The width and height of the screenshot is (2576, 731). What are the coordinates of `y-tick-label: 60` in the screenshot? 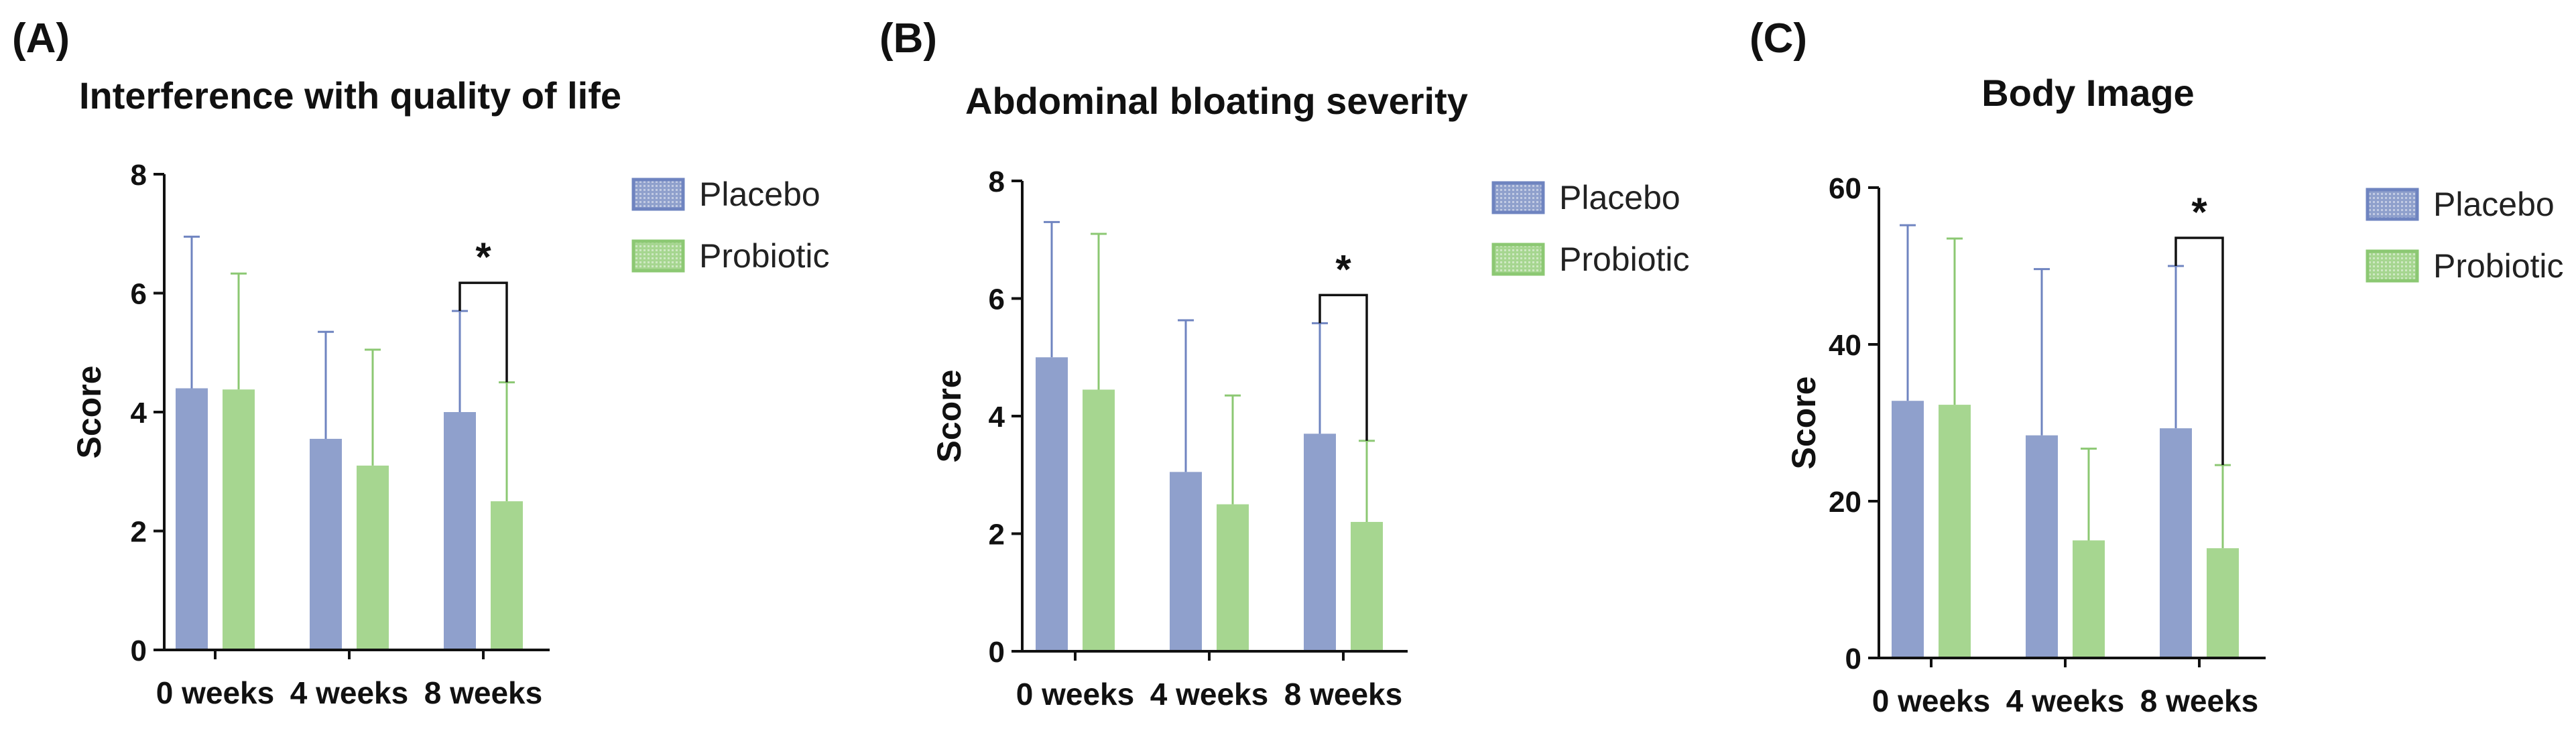 It's located at (1845, 189).